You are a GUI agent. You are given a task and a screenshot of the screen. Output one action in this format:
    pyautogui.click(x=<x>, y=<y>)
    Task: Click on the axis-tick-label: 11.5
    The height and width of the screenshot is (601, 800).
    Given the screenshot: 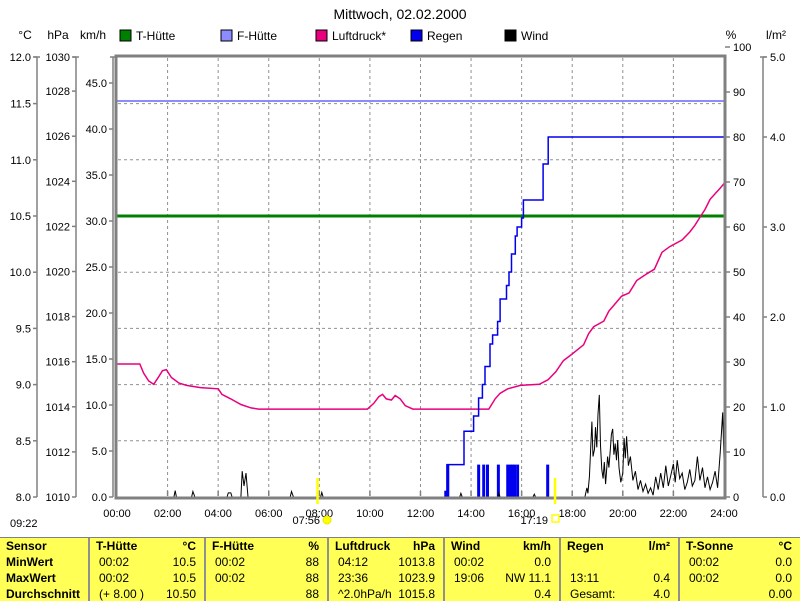 What is the action you would take?
    pyautogui.click(x=20, y=105)
    